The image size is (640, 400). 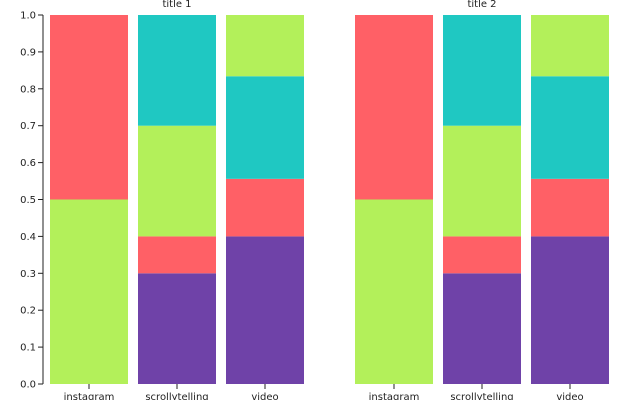 What do you see at coordinates (176, 5) in the screenshot?
I see `panel-title: title 1` at bounding box center [176, 5].